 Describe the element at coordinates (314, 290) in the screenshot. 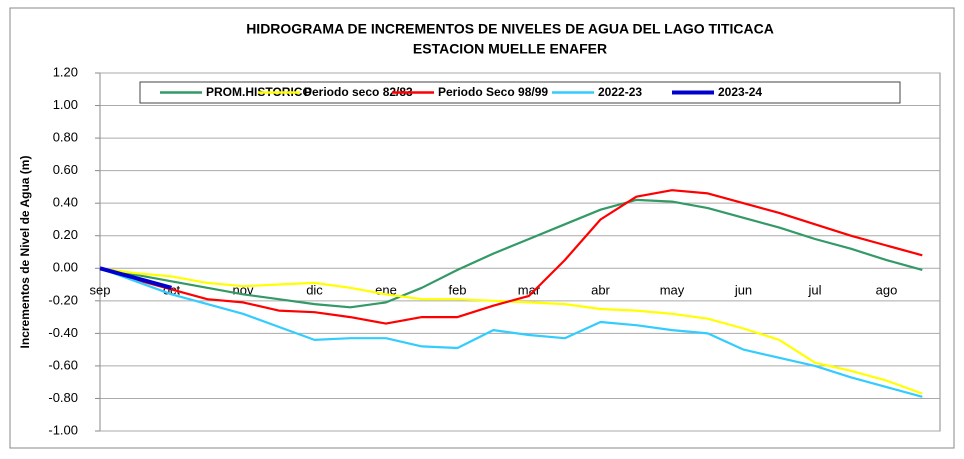

I see `x-tick-label: dic` at that location.